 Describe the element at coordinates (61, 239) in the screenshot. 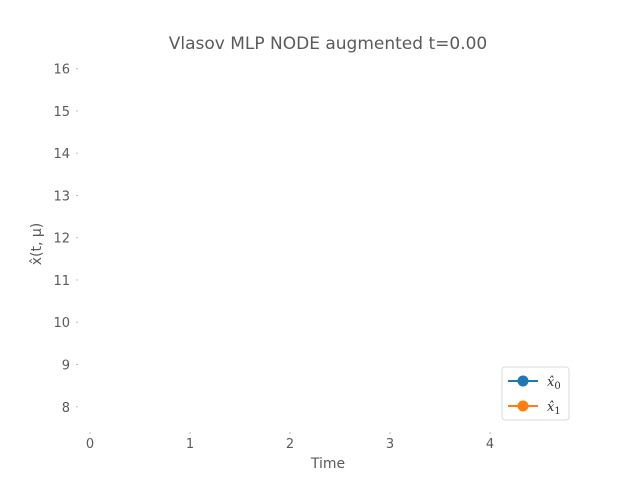

I see `y-tick-label: 12` at that location.